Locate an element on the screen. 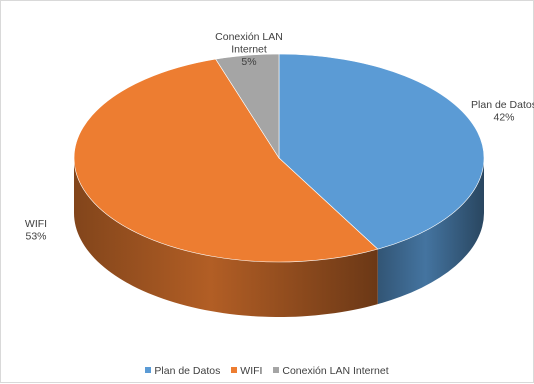 Image resolution: width=534 pixels, height=384 pixels. legend-item-wifi: WIFI is located at coordinates (246, 371).